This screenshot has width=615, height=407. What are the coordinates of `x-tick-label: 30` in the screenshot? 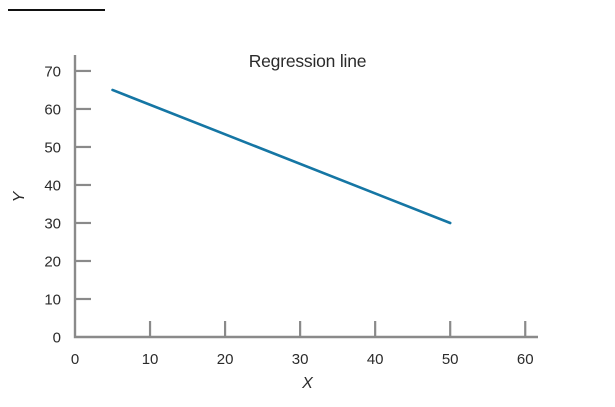 It's located at (300, 359).